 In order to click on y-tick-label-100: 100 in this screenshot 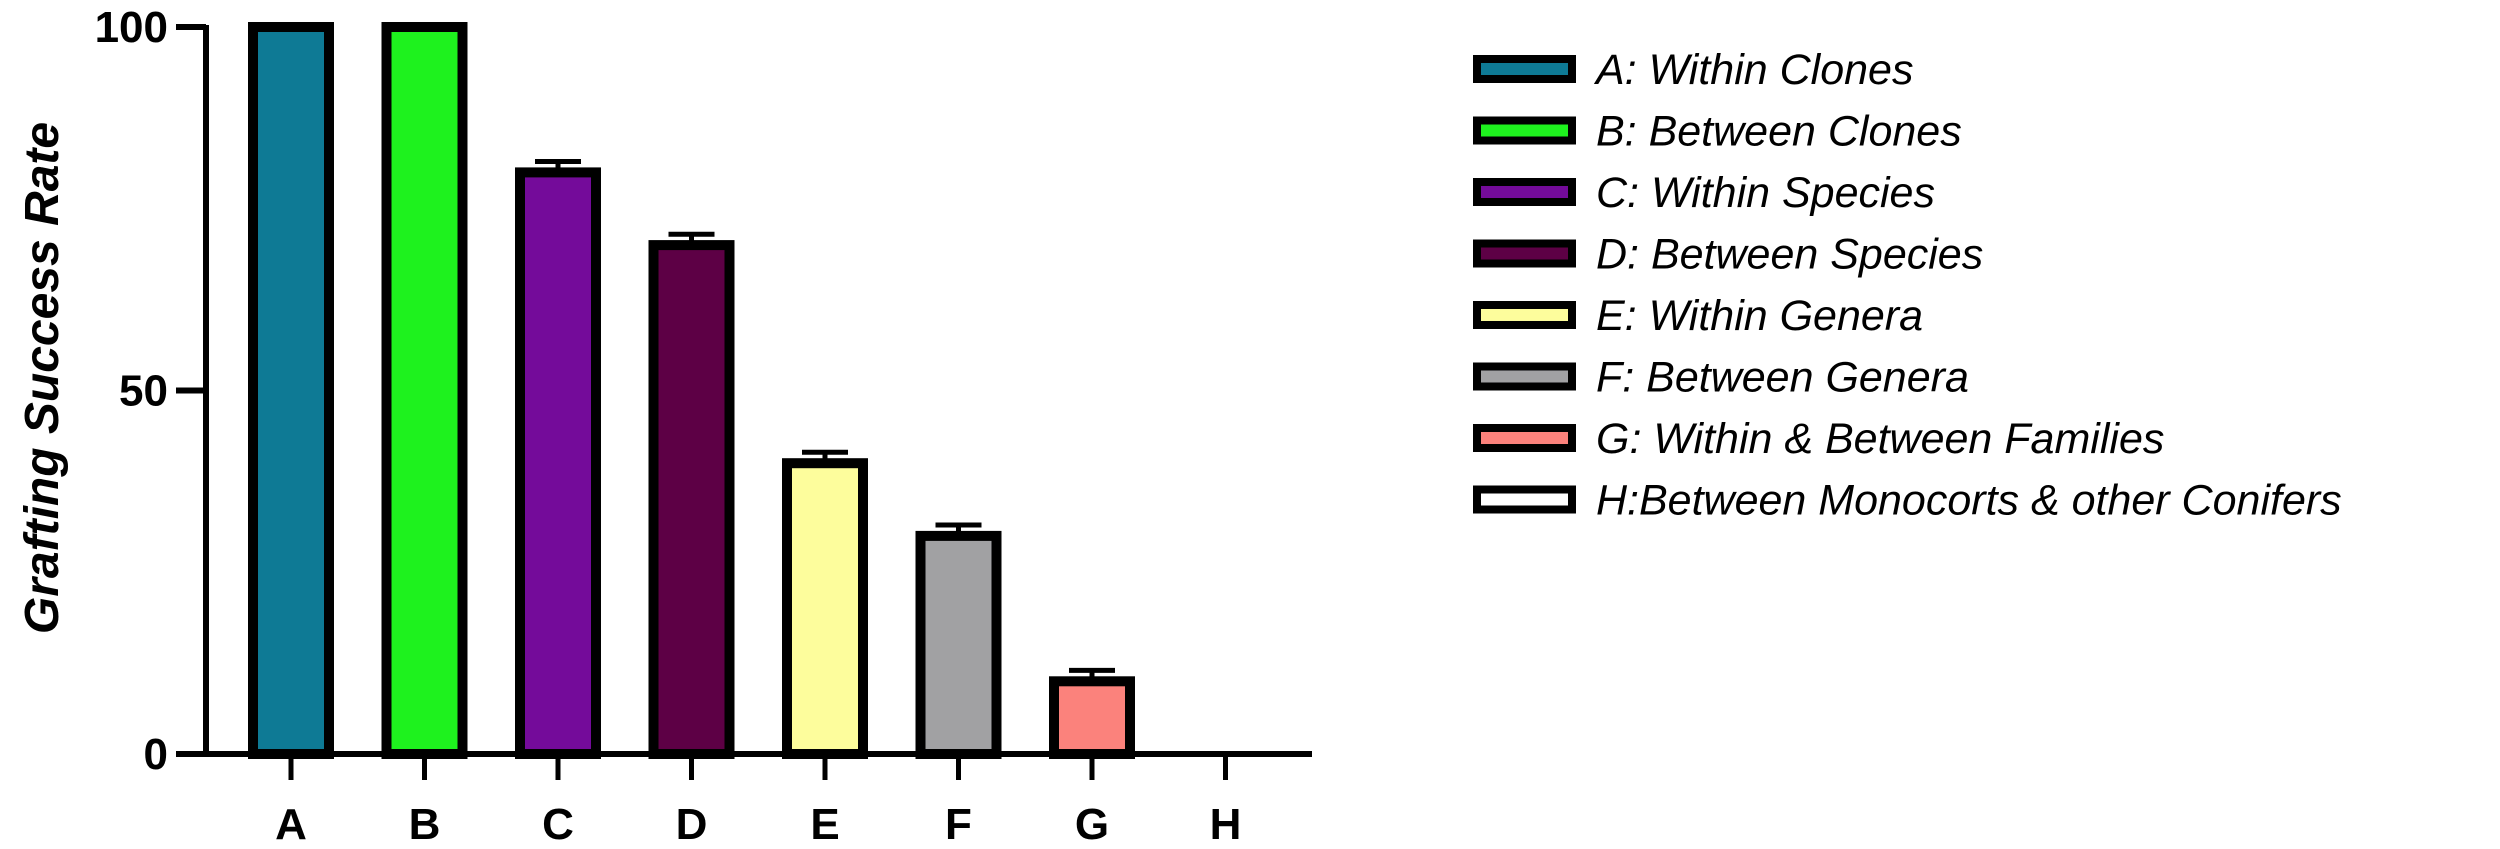, I will do `click(131, 27)`.